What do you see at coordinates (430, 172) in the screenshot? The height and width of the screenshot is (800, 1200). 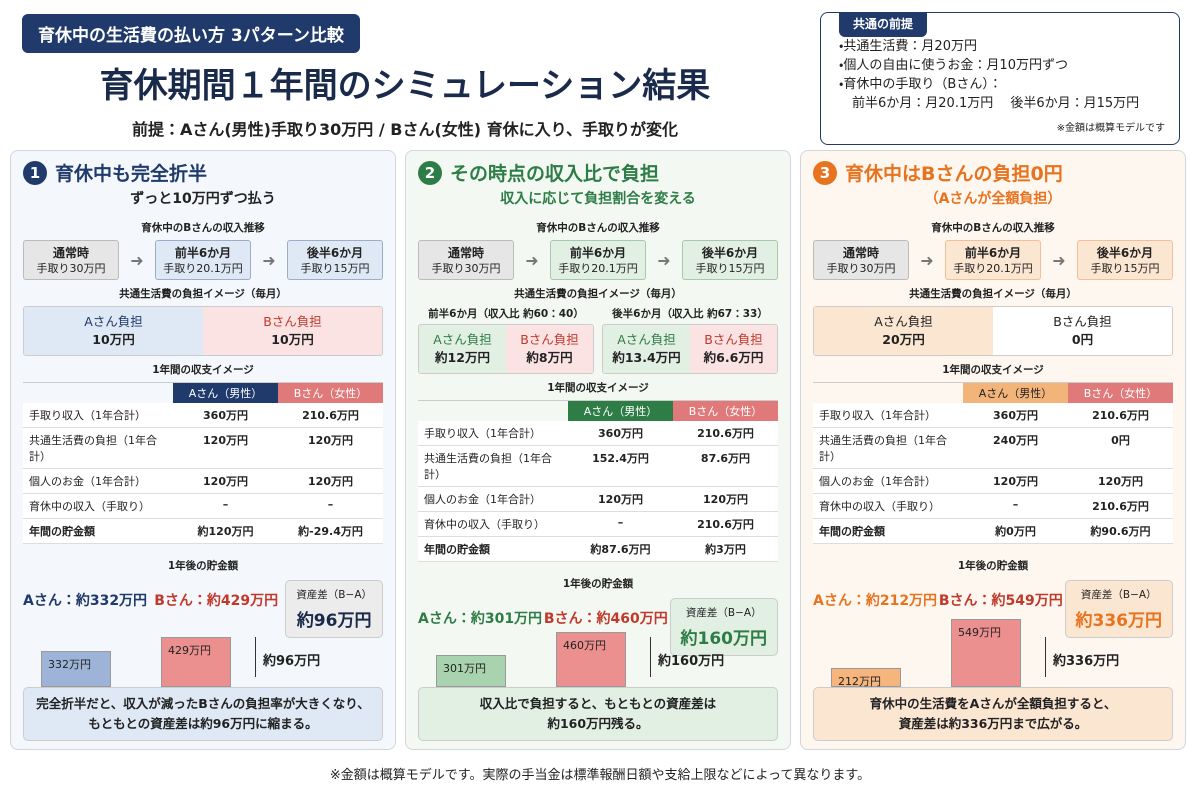 I see `panel-number: 2` at bounding box center [430, 172].